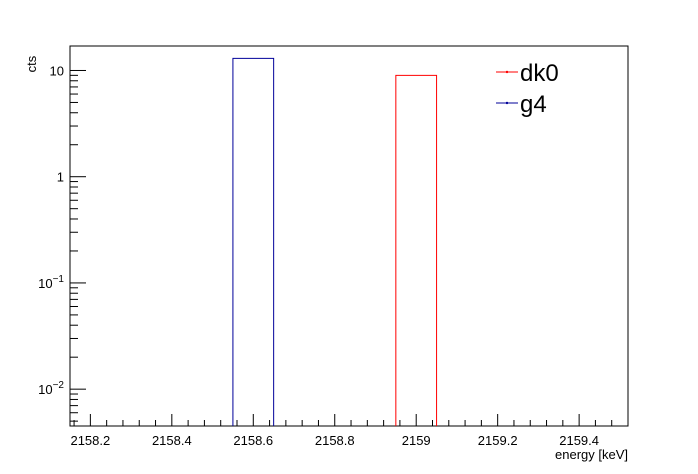 This screenshot has width=698, height=474. I want to click on histogram-bin-dk0, so click(416, 250).